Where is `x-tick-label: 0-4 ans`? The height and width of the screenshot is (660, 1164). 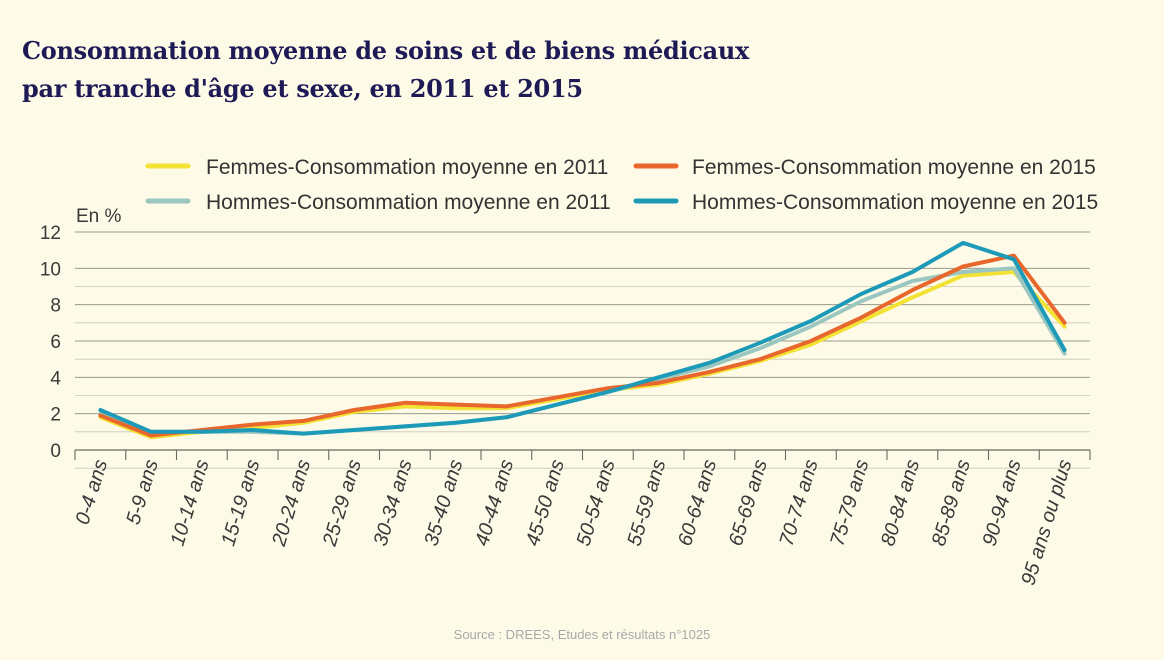
x-tick-label: 0-4 ans is located at coordinates (92, 492).